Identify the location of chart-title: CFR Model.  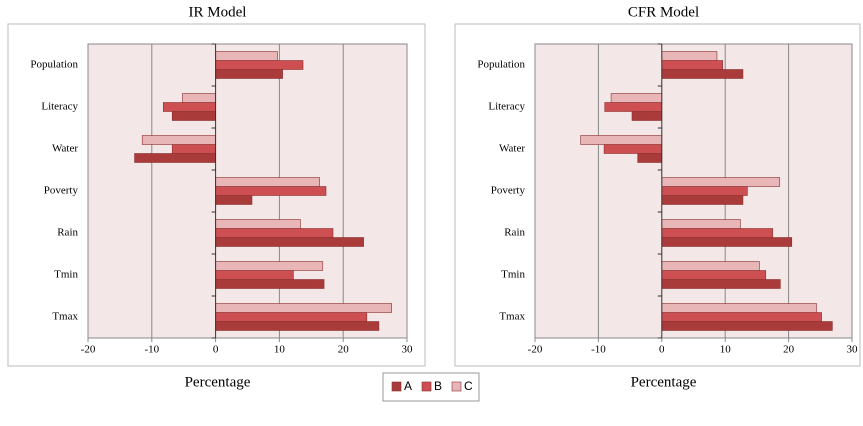
(663, 12).